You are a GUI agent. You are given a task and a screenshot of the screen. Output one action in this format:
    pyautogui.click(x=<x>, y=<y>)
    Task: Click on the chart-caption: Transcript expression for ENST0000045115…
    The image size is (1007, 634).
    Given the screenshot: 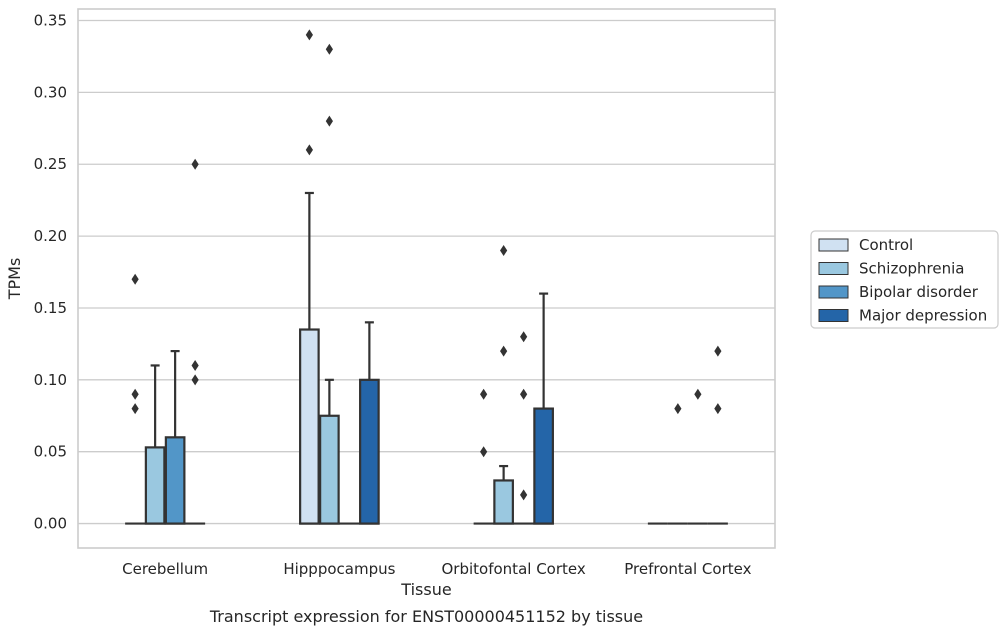 What is the action you would take?
    pyautogui.click(x=426, y=616)
    